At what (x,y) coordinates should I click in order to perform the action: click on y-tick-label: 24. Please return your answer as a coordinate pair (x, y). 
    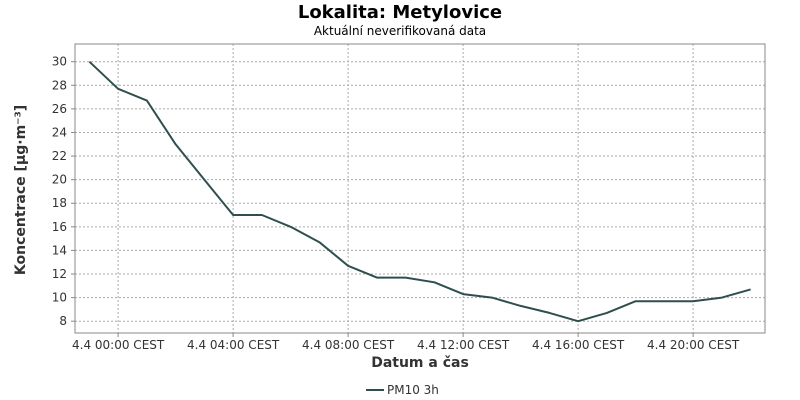
    Looking at the image, I should click on (59, 132).